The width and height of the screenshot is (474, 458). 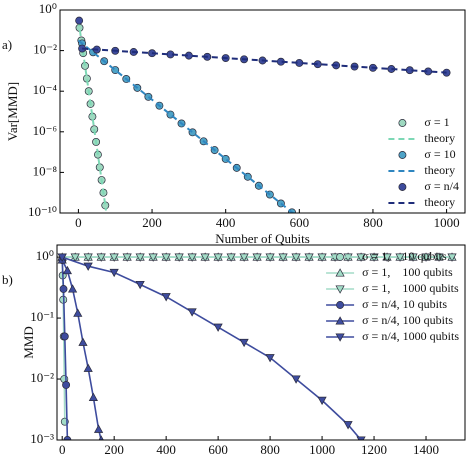 What do you see at coordinates (166, 449) in the screenshot?
I see `x-tick-label: 400` at bounding box center [166, 449].